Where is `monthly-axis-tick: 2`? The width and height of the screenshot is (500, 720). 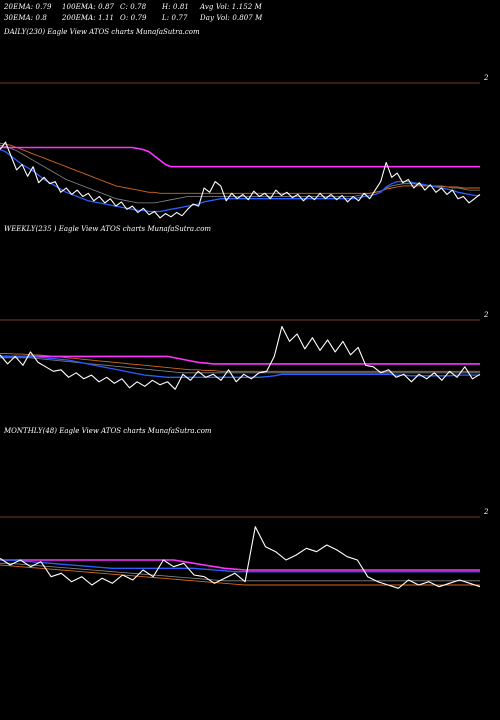 monthly-axis-tick: 2 is located at coordinates (486, 512).